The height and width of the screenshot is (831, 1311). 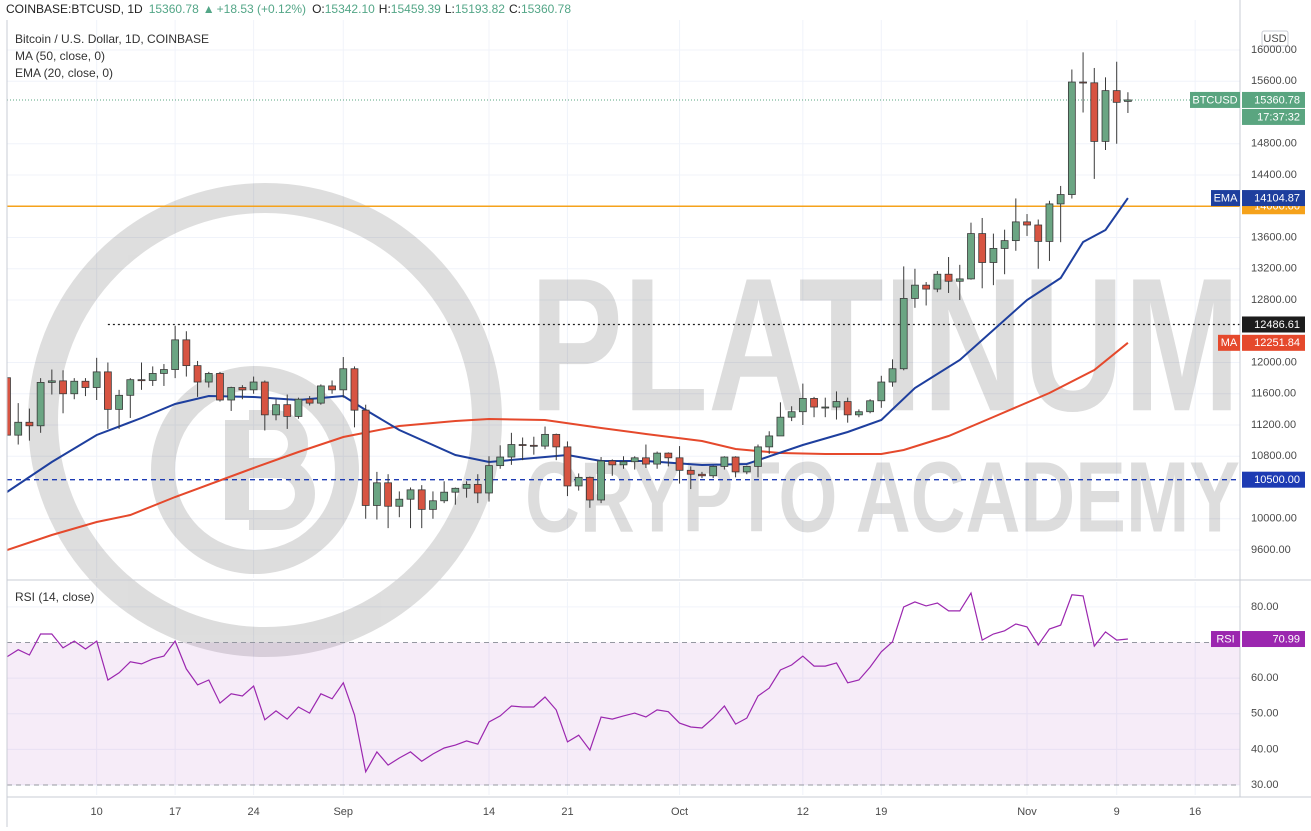 What do you see at coordinates (1265, 785) in the screenshot?
I see `rsi-tick-label: 30.00` at bounding box center [1265, 785].